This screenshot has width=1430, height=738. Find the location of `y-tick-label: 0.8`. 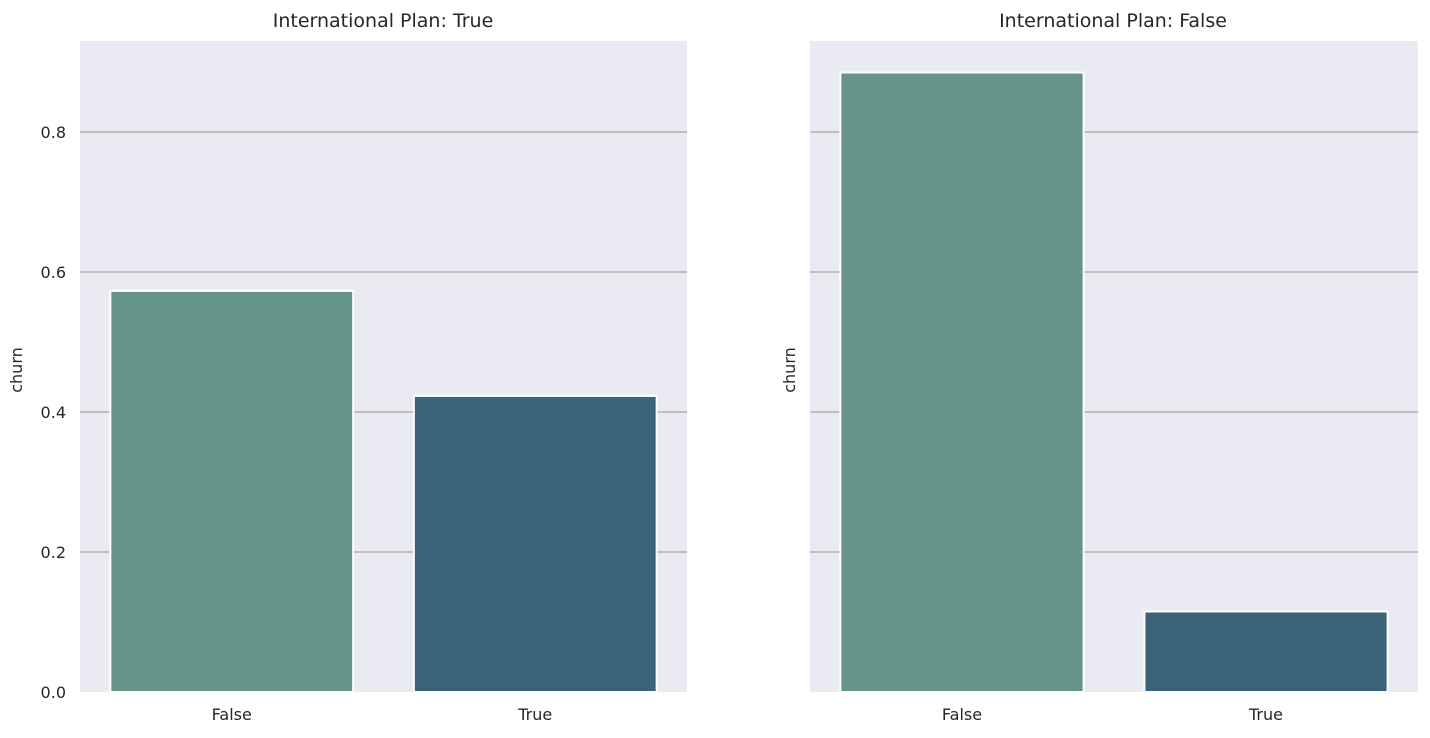

y-tick-label: 0.8 is located at coordinates (53, 132).